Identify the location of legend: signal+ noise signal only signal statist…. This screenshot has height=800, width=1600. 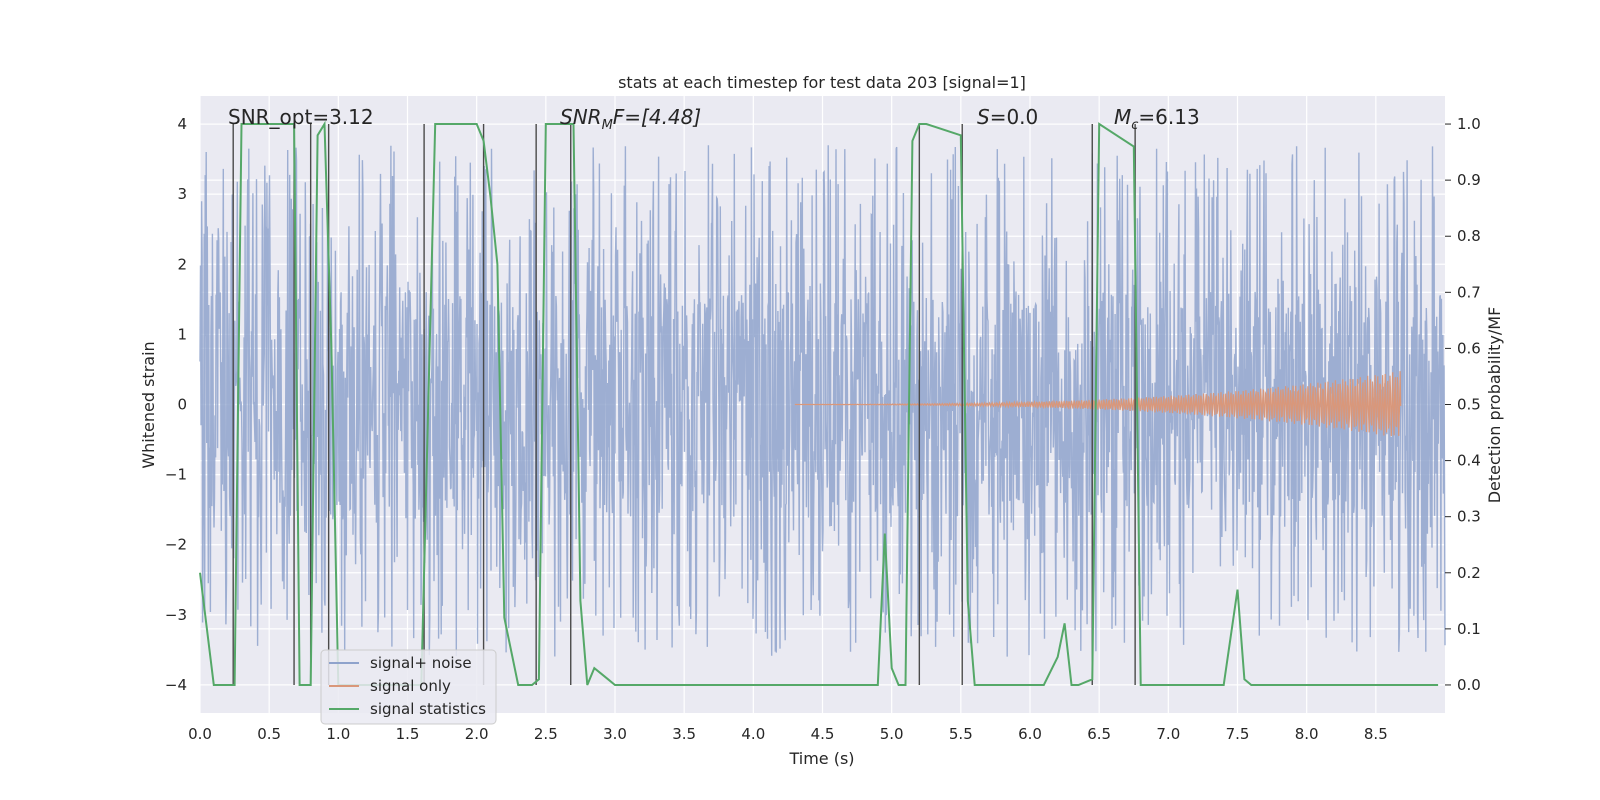
(408, 687).